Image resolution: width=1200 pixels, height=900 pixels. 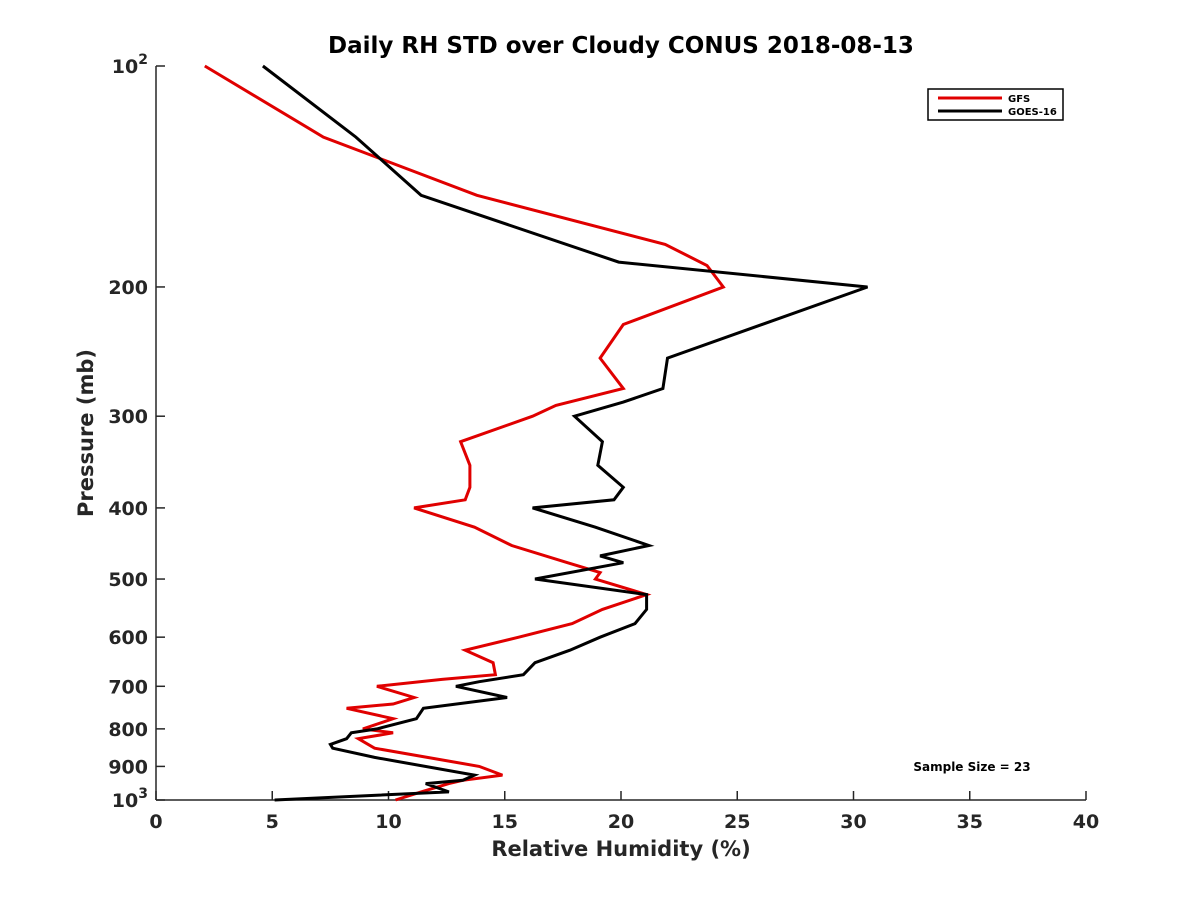 What do you see at coordinates (1019, 99) in the screenshot?
I see `legend-label-gfs: GFS` at bounding box center [1019, 99].